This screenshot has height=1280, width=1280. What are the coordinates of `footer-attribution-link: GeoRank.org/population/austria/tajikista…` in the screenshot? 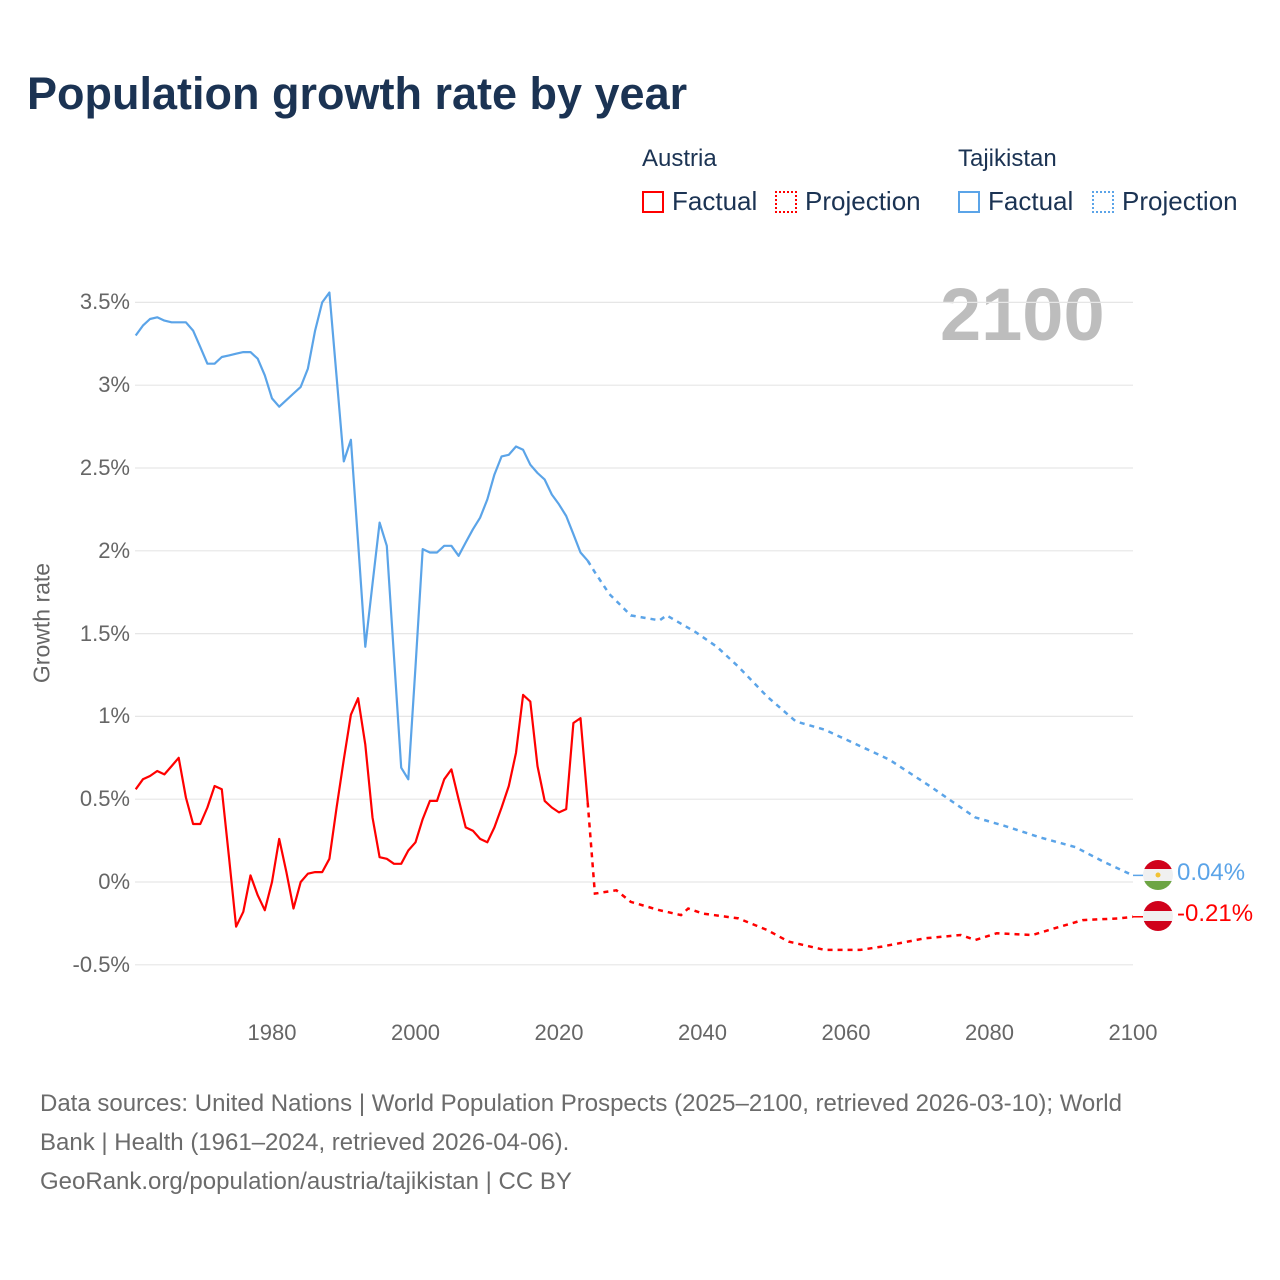 It's located at (306, 1181).